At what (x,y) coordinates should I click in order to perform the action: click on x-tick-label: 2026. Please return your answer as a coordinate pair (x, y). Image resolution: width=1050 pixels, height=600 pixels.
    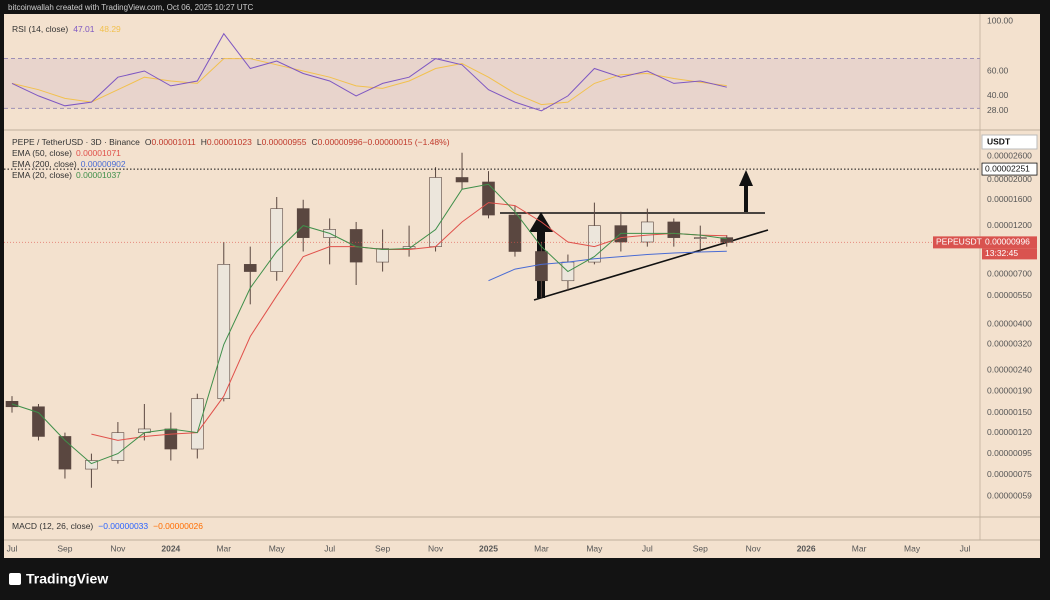
    Looking at the image, I should click on (806, 548).